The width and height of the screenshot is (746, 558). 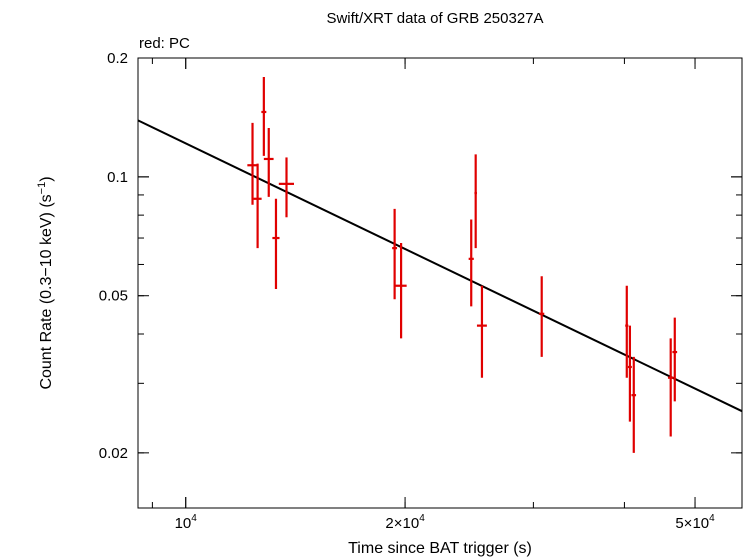 I want to click on x-tick-label: 2×10⁴, so click(x=405, y=522).